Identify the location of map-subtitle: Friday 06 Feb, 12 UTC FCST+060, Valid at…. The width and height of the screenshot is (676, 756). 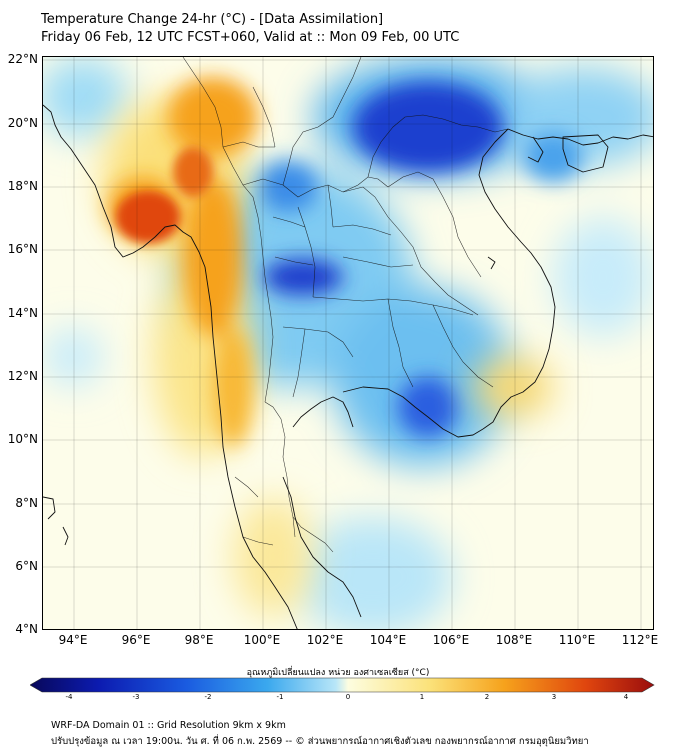
(250, 37).